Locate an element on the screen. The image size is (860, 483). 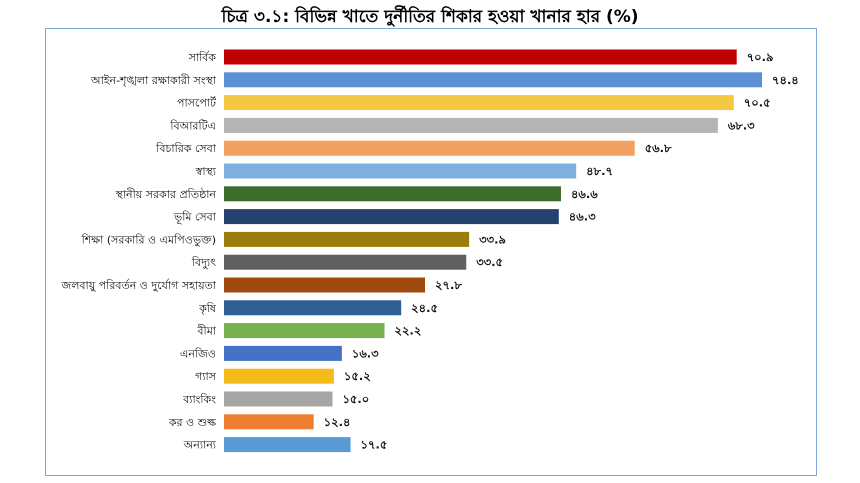
value-label: ২৭.৮ is located at coordinates (448, 285).